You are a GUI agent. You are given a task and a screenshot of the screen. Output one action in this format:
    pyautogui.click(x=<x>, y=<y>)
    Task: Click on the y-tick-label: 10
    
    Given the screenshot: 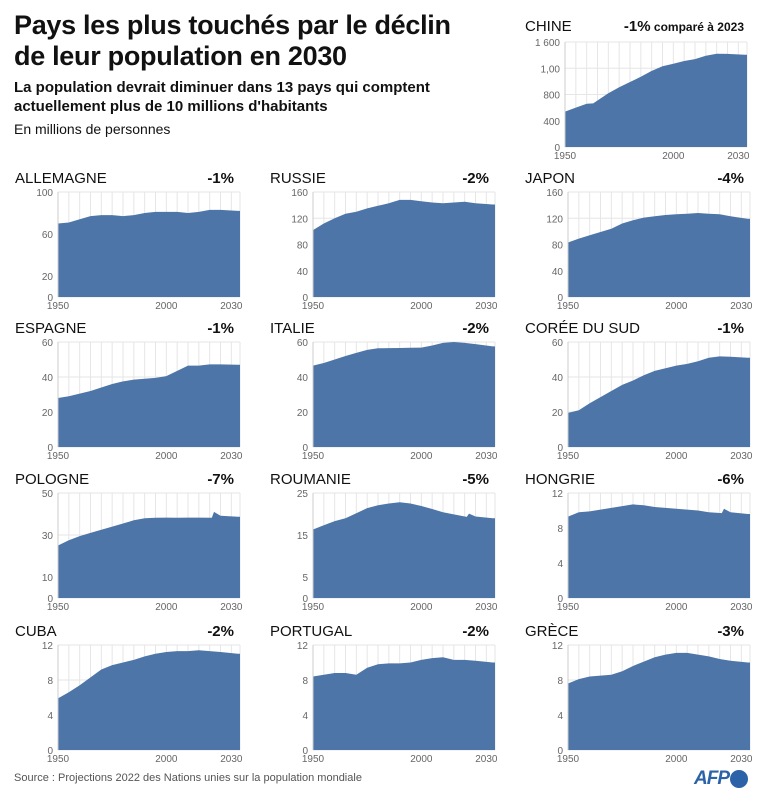 What is the action you would take?
    pyautogui.click(x=48, y=578)
    